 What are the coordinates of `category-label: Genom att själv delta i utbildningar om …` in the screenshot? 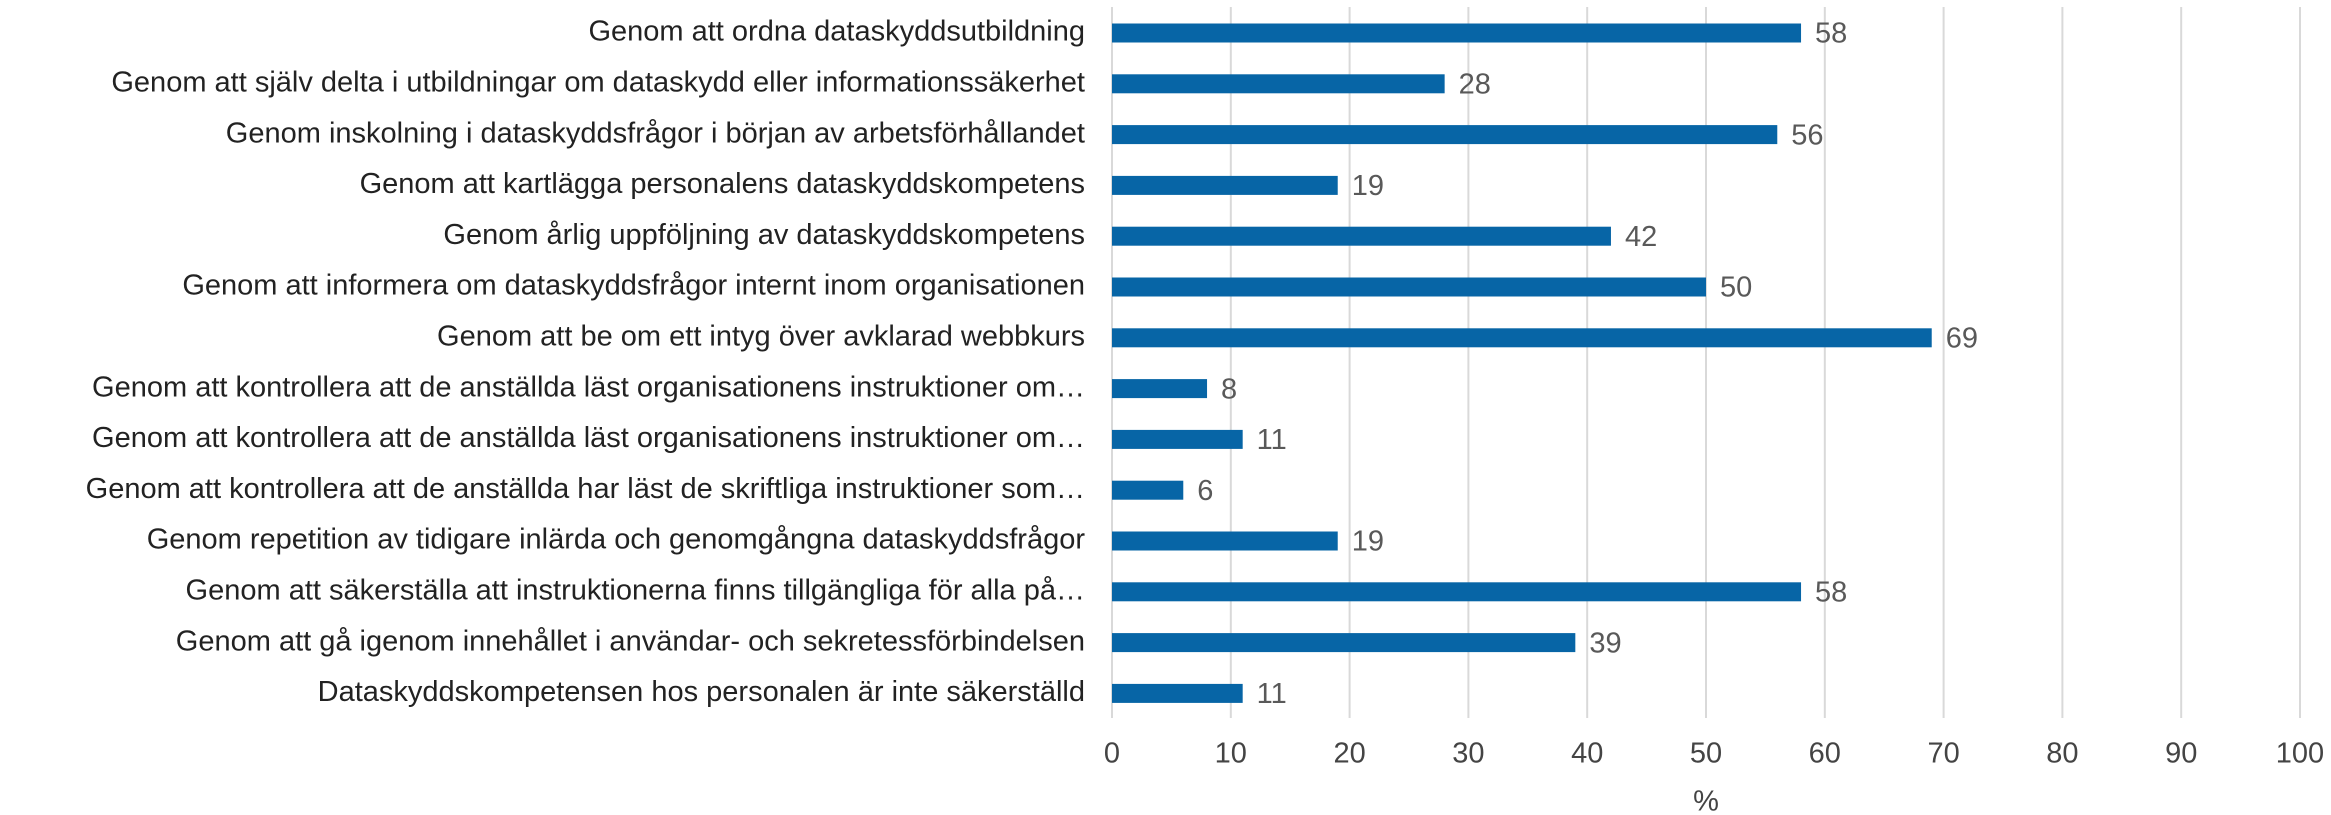 It's located at (598, 82).